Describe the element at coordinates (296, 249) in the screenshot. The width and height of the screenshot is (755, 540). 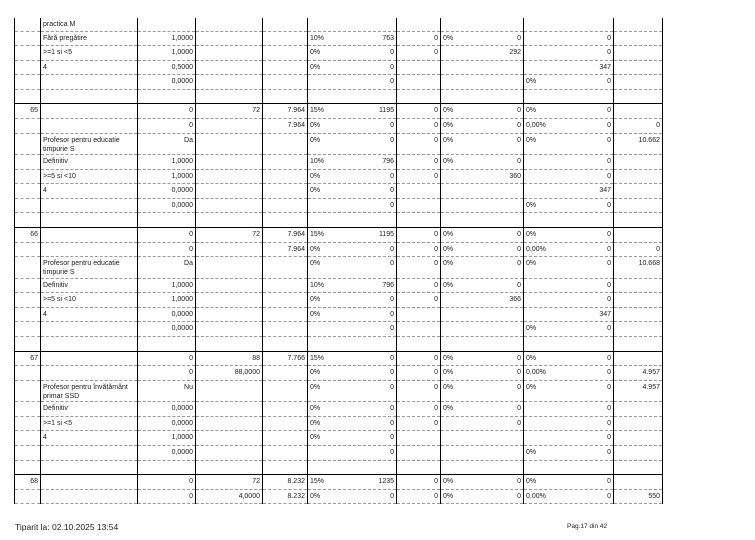
I see `cell-value: 7.964` at that location.